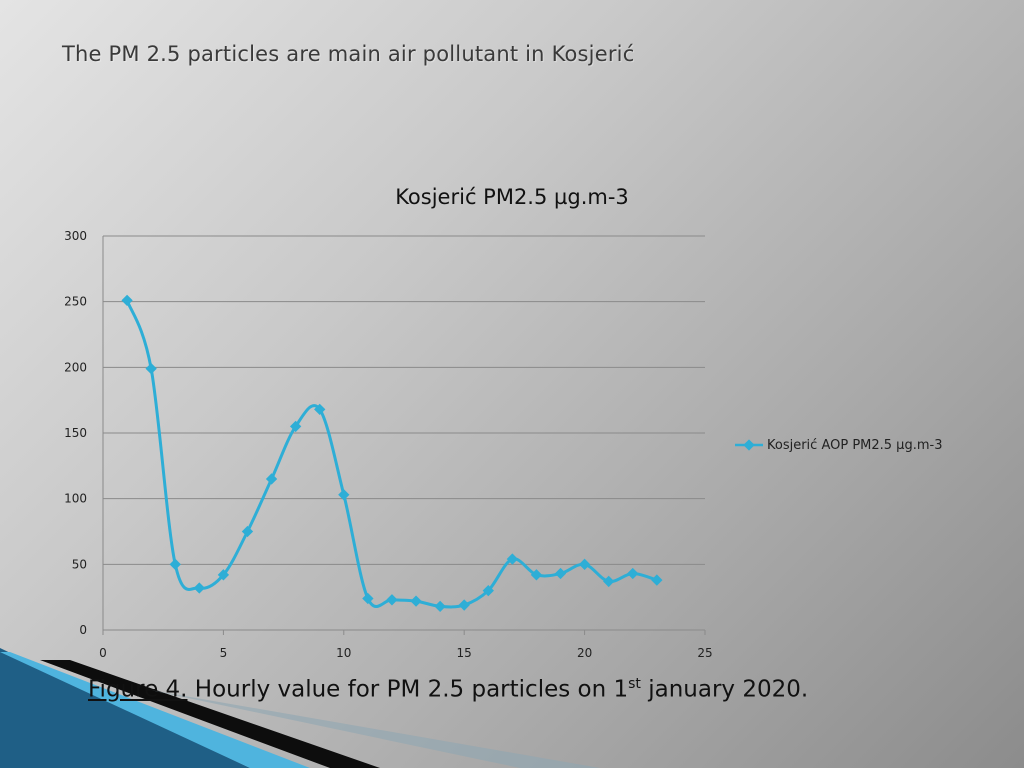 The width and height of the screenshot is (1024, 768). Describe the element at coordinates (343, 653) in the screenshot. I see `x-tick-label: 10` at that location.